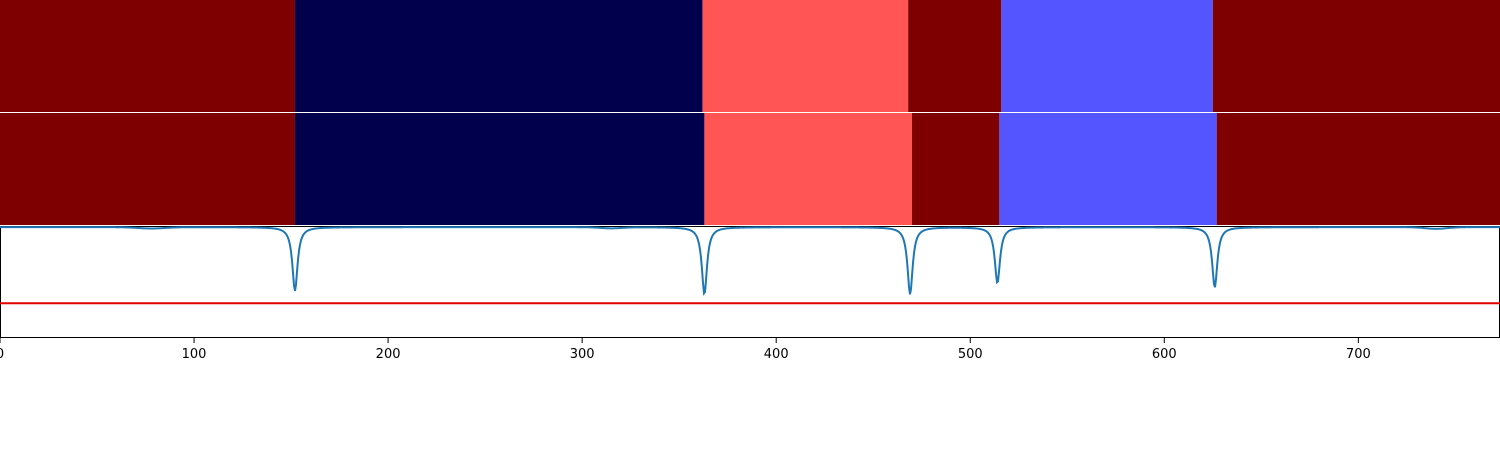 This screenshot has height=450, width=1500. Describe the element at coordinates (582, 354) in the screenshot. I see `x-tick-label-300: 300` at that location.